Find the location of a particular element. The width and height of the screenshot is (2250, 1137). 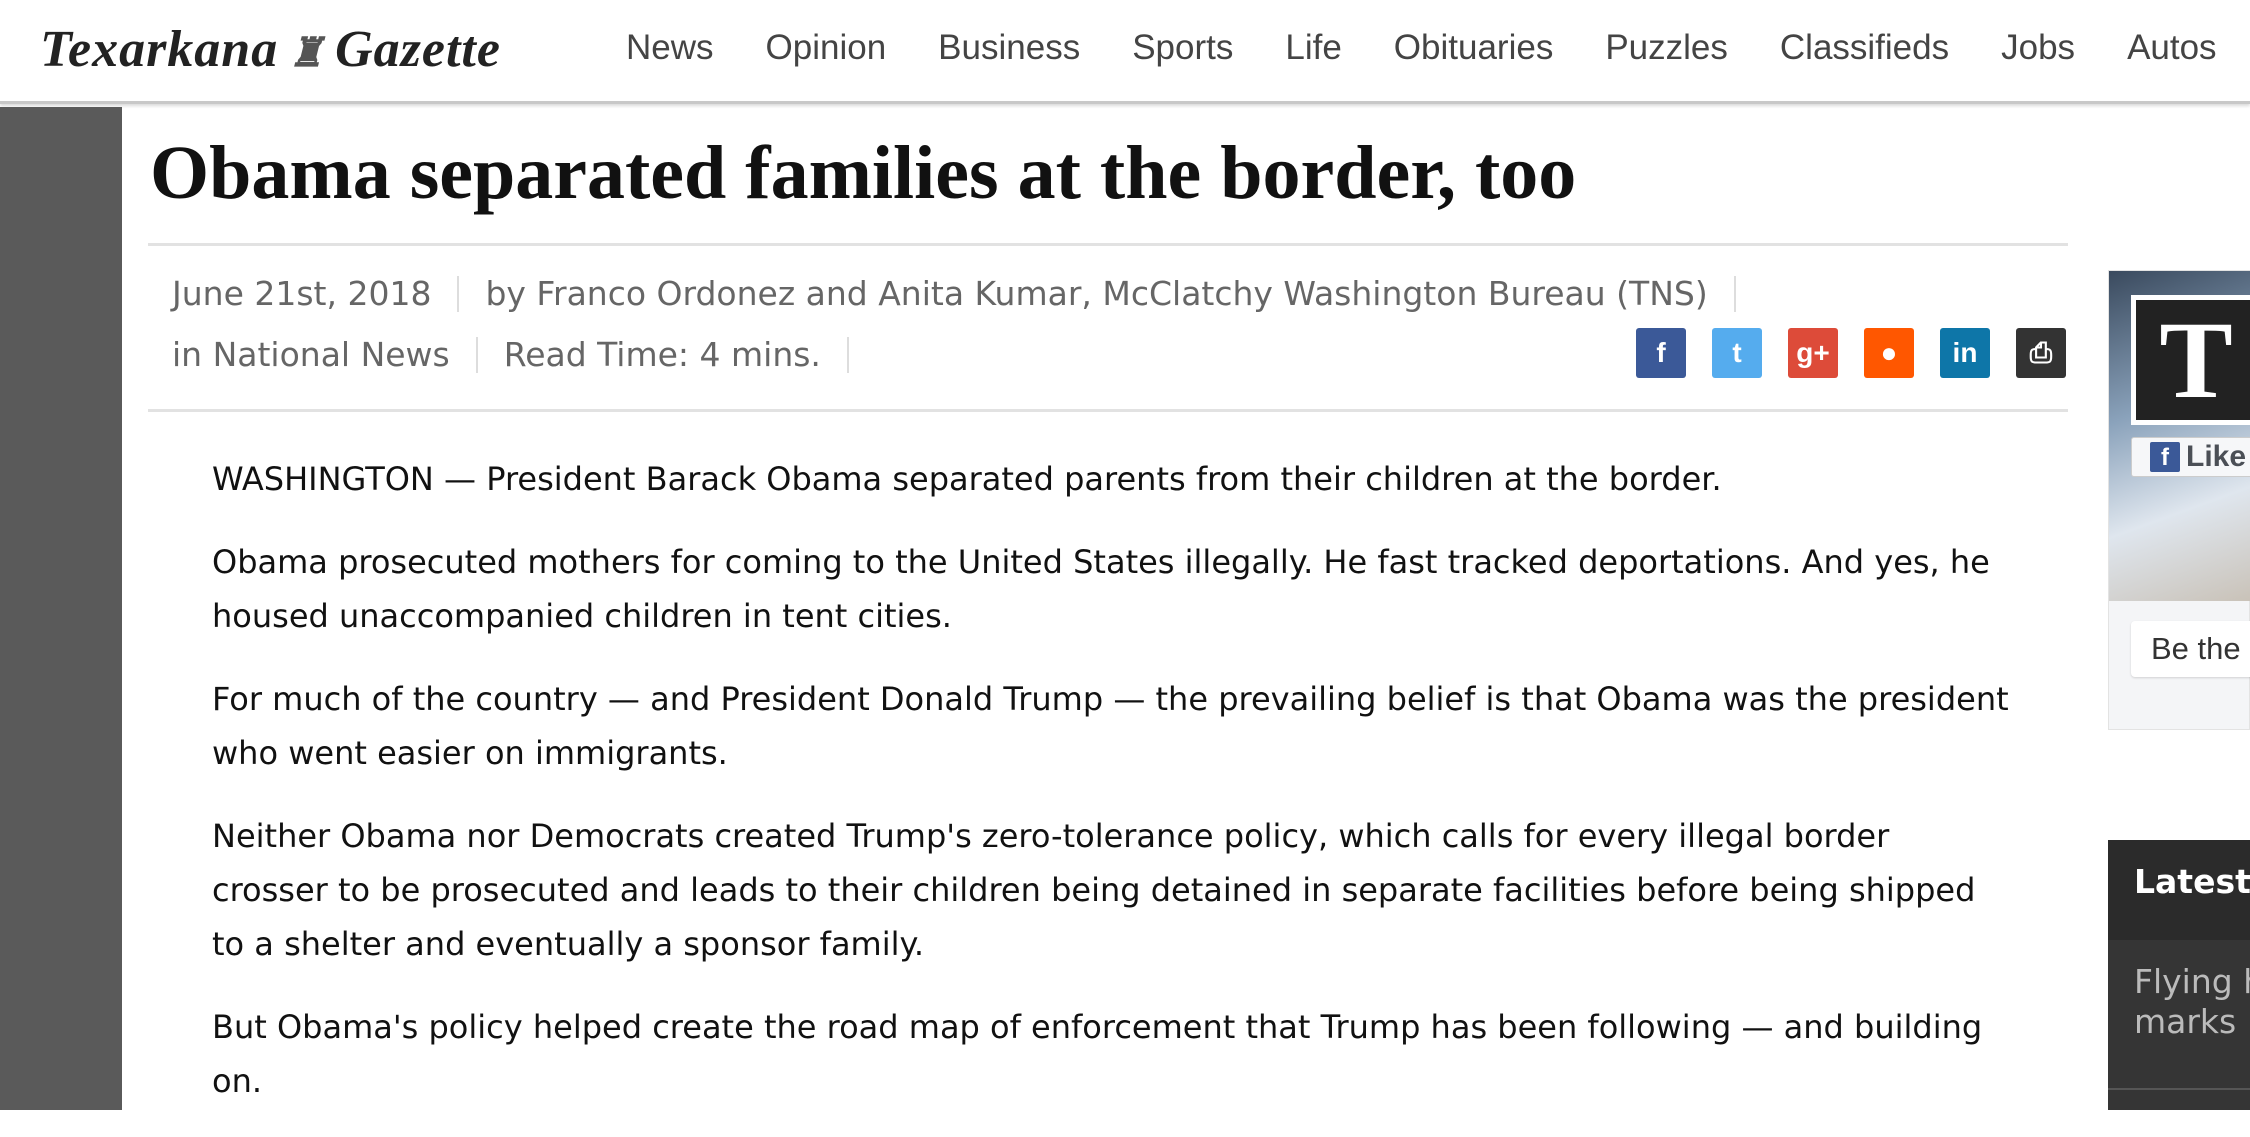

twitter-share-button: t is located at coordinates (1737, 353).